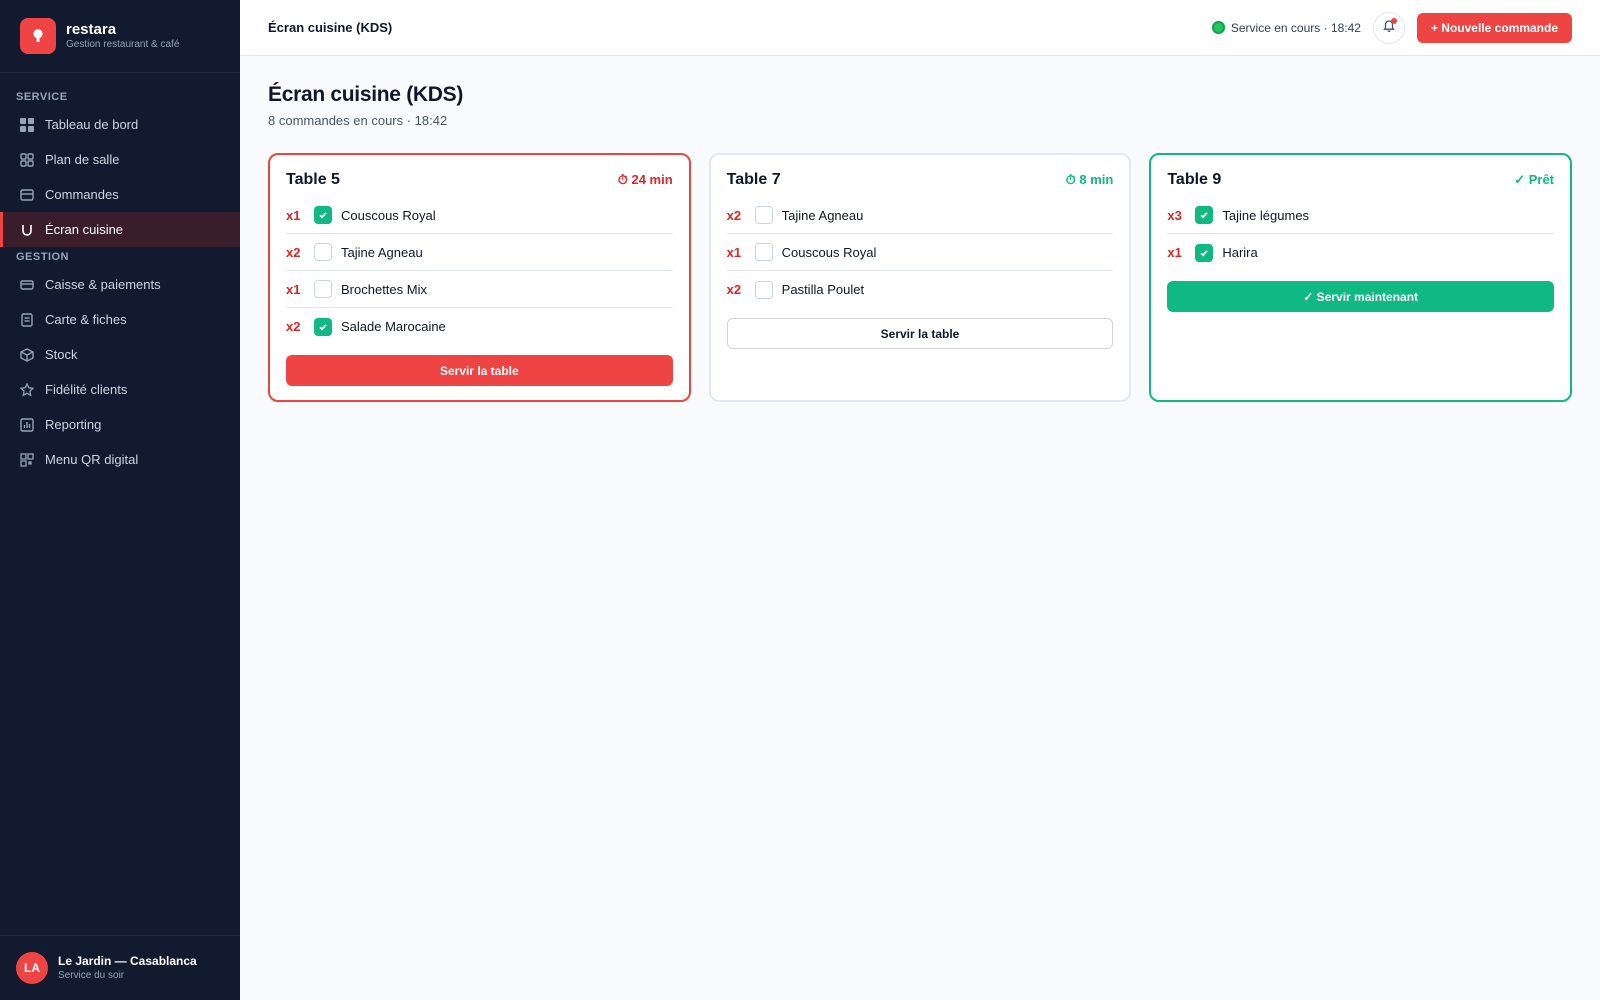  What do you see at coordinates (32, 968) in the screenshot?
I see `avatar: LA` at bounding box center [32, 968].